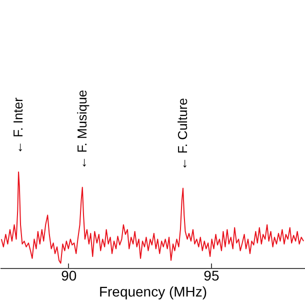 The image size is (305, 305). Describe the element at coordinates (69, 276) in the screenshot. I see `x-tick-label: 90` at that location.